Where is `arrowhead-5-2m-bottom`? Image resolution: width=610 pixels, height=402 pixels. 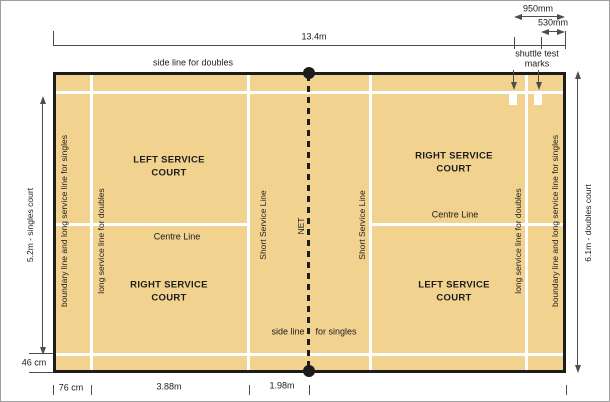 arrowhead-5-2m-bottom is located at coordinates (42, 351).